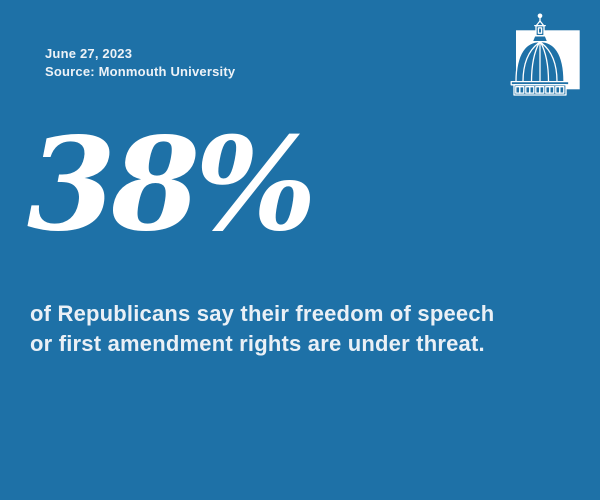 Image resolution: width=600 pixels, height=500 pixels. What do you see at coordinates (545, 54) in the screenshot?
I see `capitol-dome-icon` at bounding box center [545, 54].